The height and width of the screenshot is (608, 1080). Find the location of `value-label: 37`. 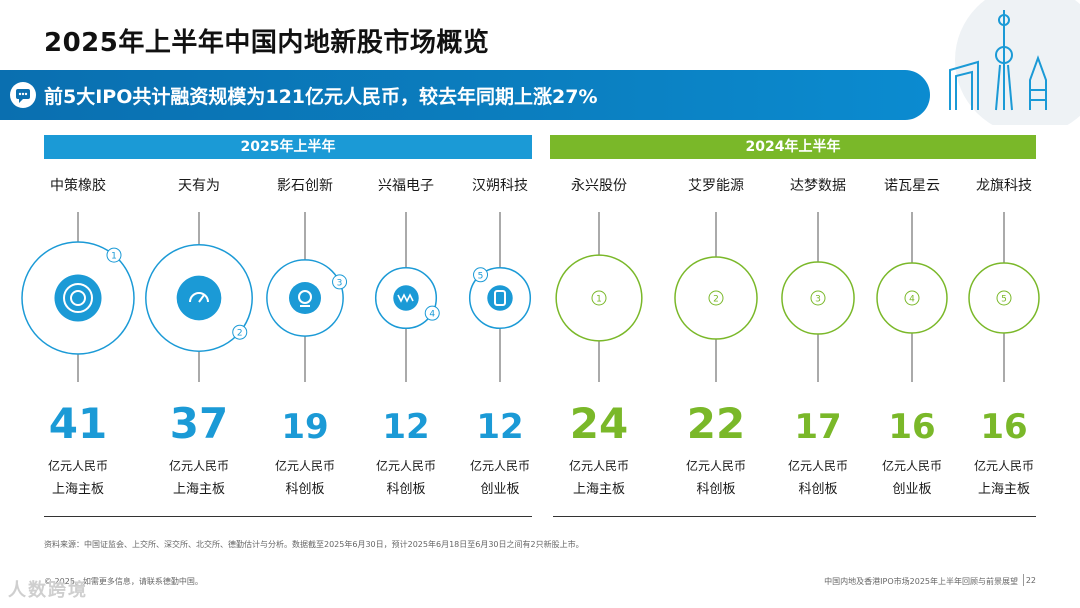

value-label: 37 is located at coordinates (199, 423).